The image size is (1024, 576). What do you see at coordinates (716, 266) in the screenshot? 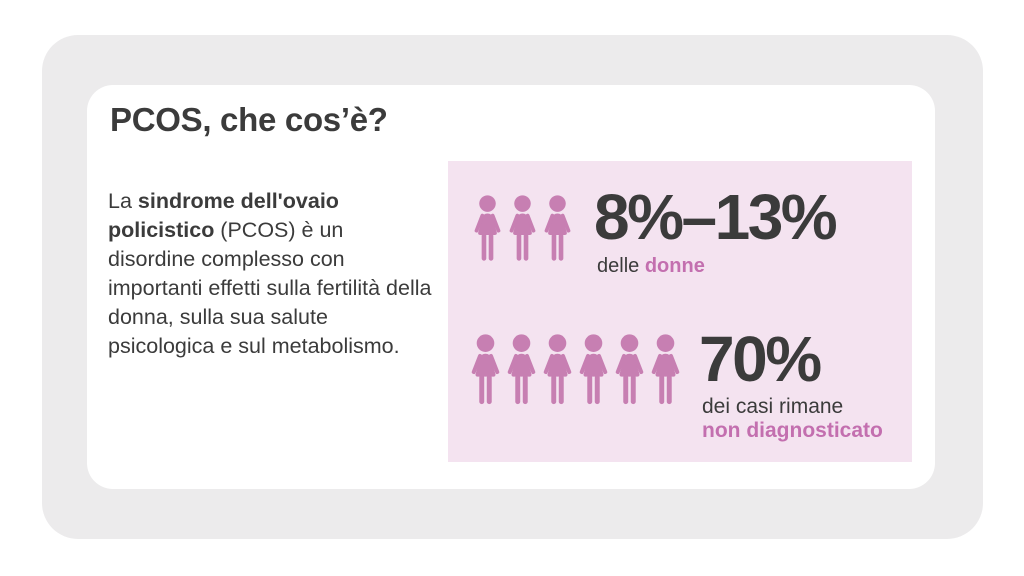
I see `stat-caption-prevalence: delle donne` at bounding box center [716, 266].